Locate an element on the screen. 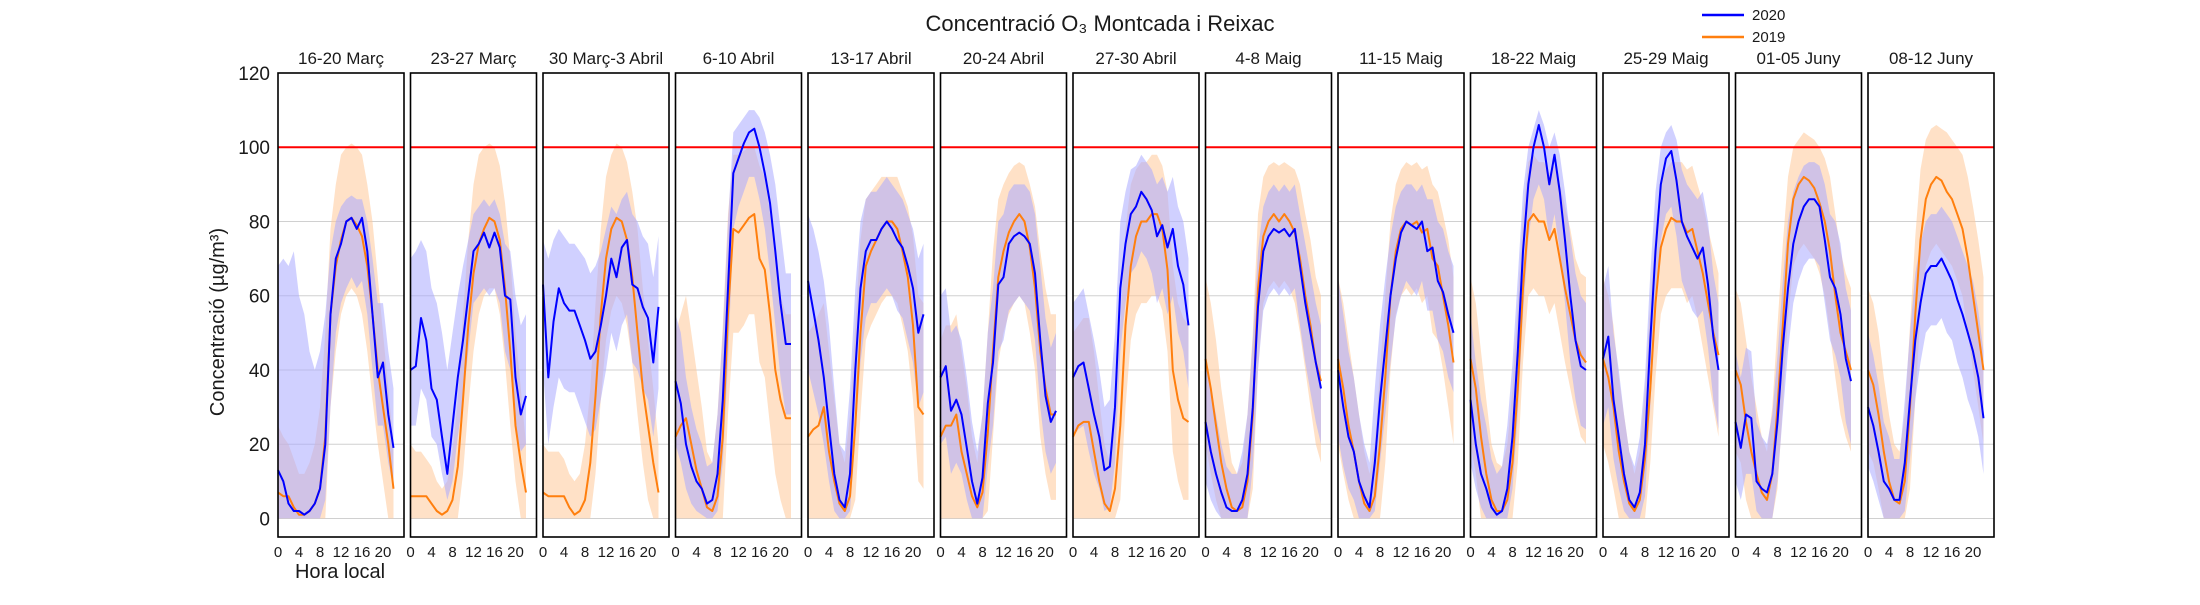 The height and width of the screenshot is (605, 2200). panel-title: 18-22 Maig is located at coordinates (1533, 58).